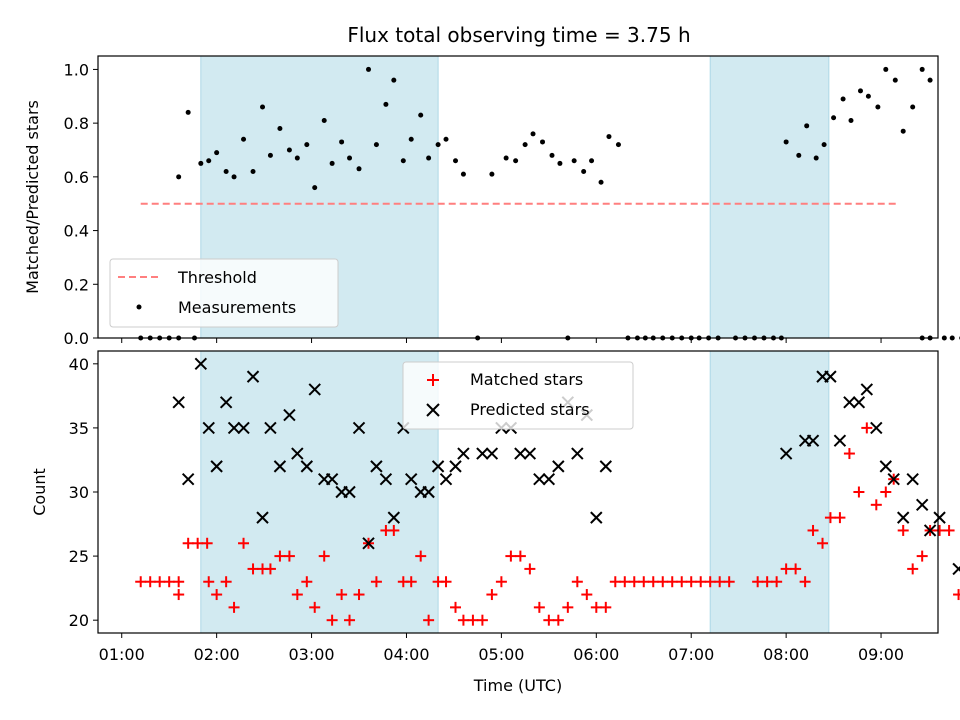 The width and height of the screenshot is (960, 720). I want to click on top-y-axis-label: Matched/Predicted stars, so click(32, 197).